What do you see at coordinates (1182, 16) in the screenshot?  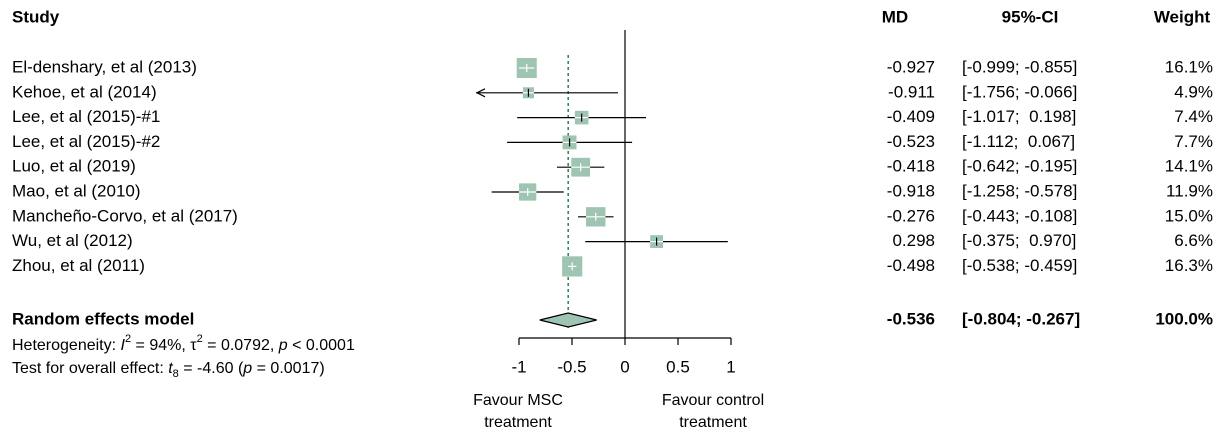 I see `weight-header: Weight` at bounding box center [1182, 16].